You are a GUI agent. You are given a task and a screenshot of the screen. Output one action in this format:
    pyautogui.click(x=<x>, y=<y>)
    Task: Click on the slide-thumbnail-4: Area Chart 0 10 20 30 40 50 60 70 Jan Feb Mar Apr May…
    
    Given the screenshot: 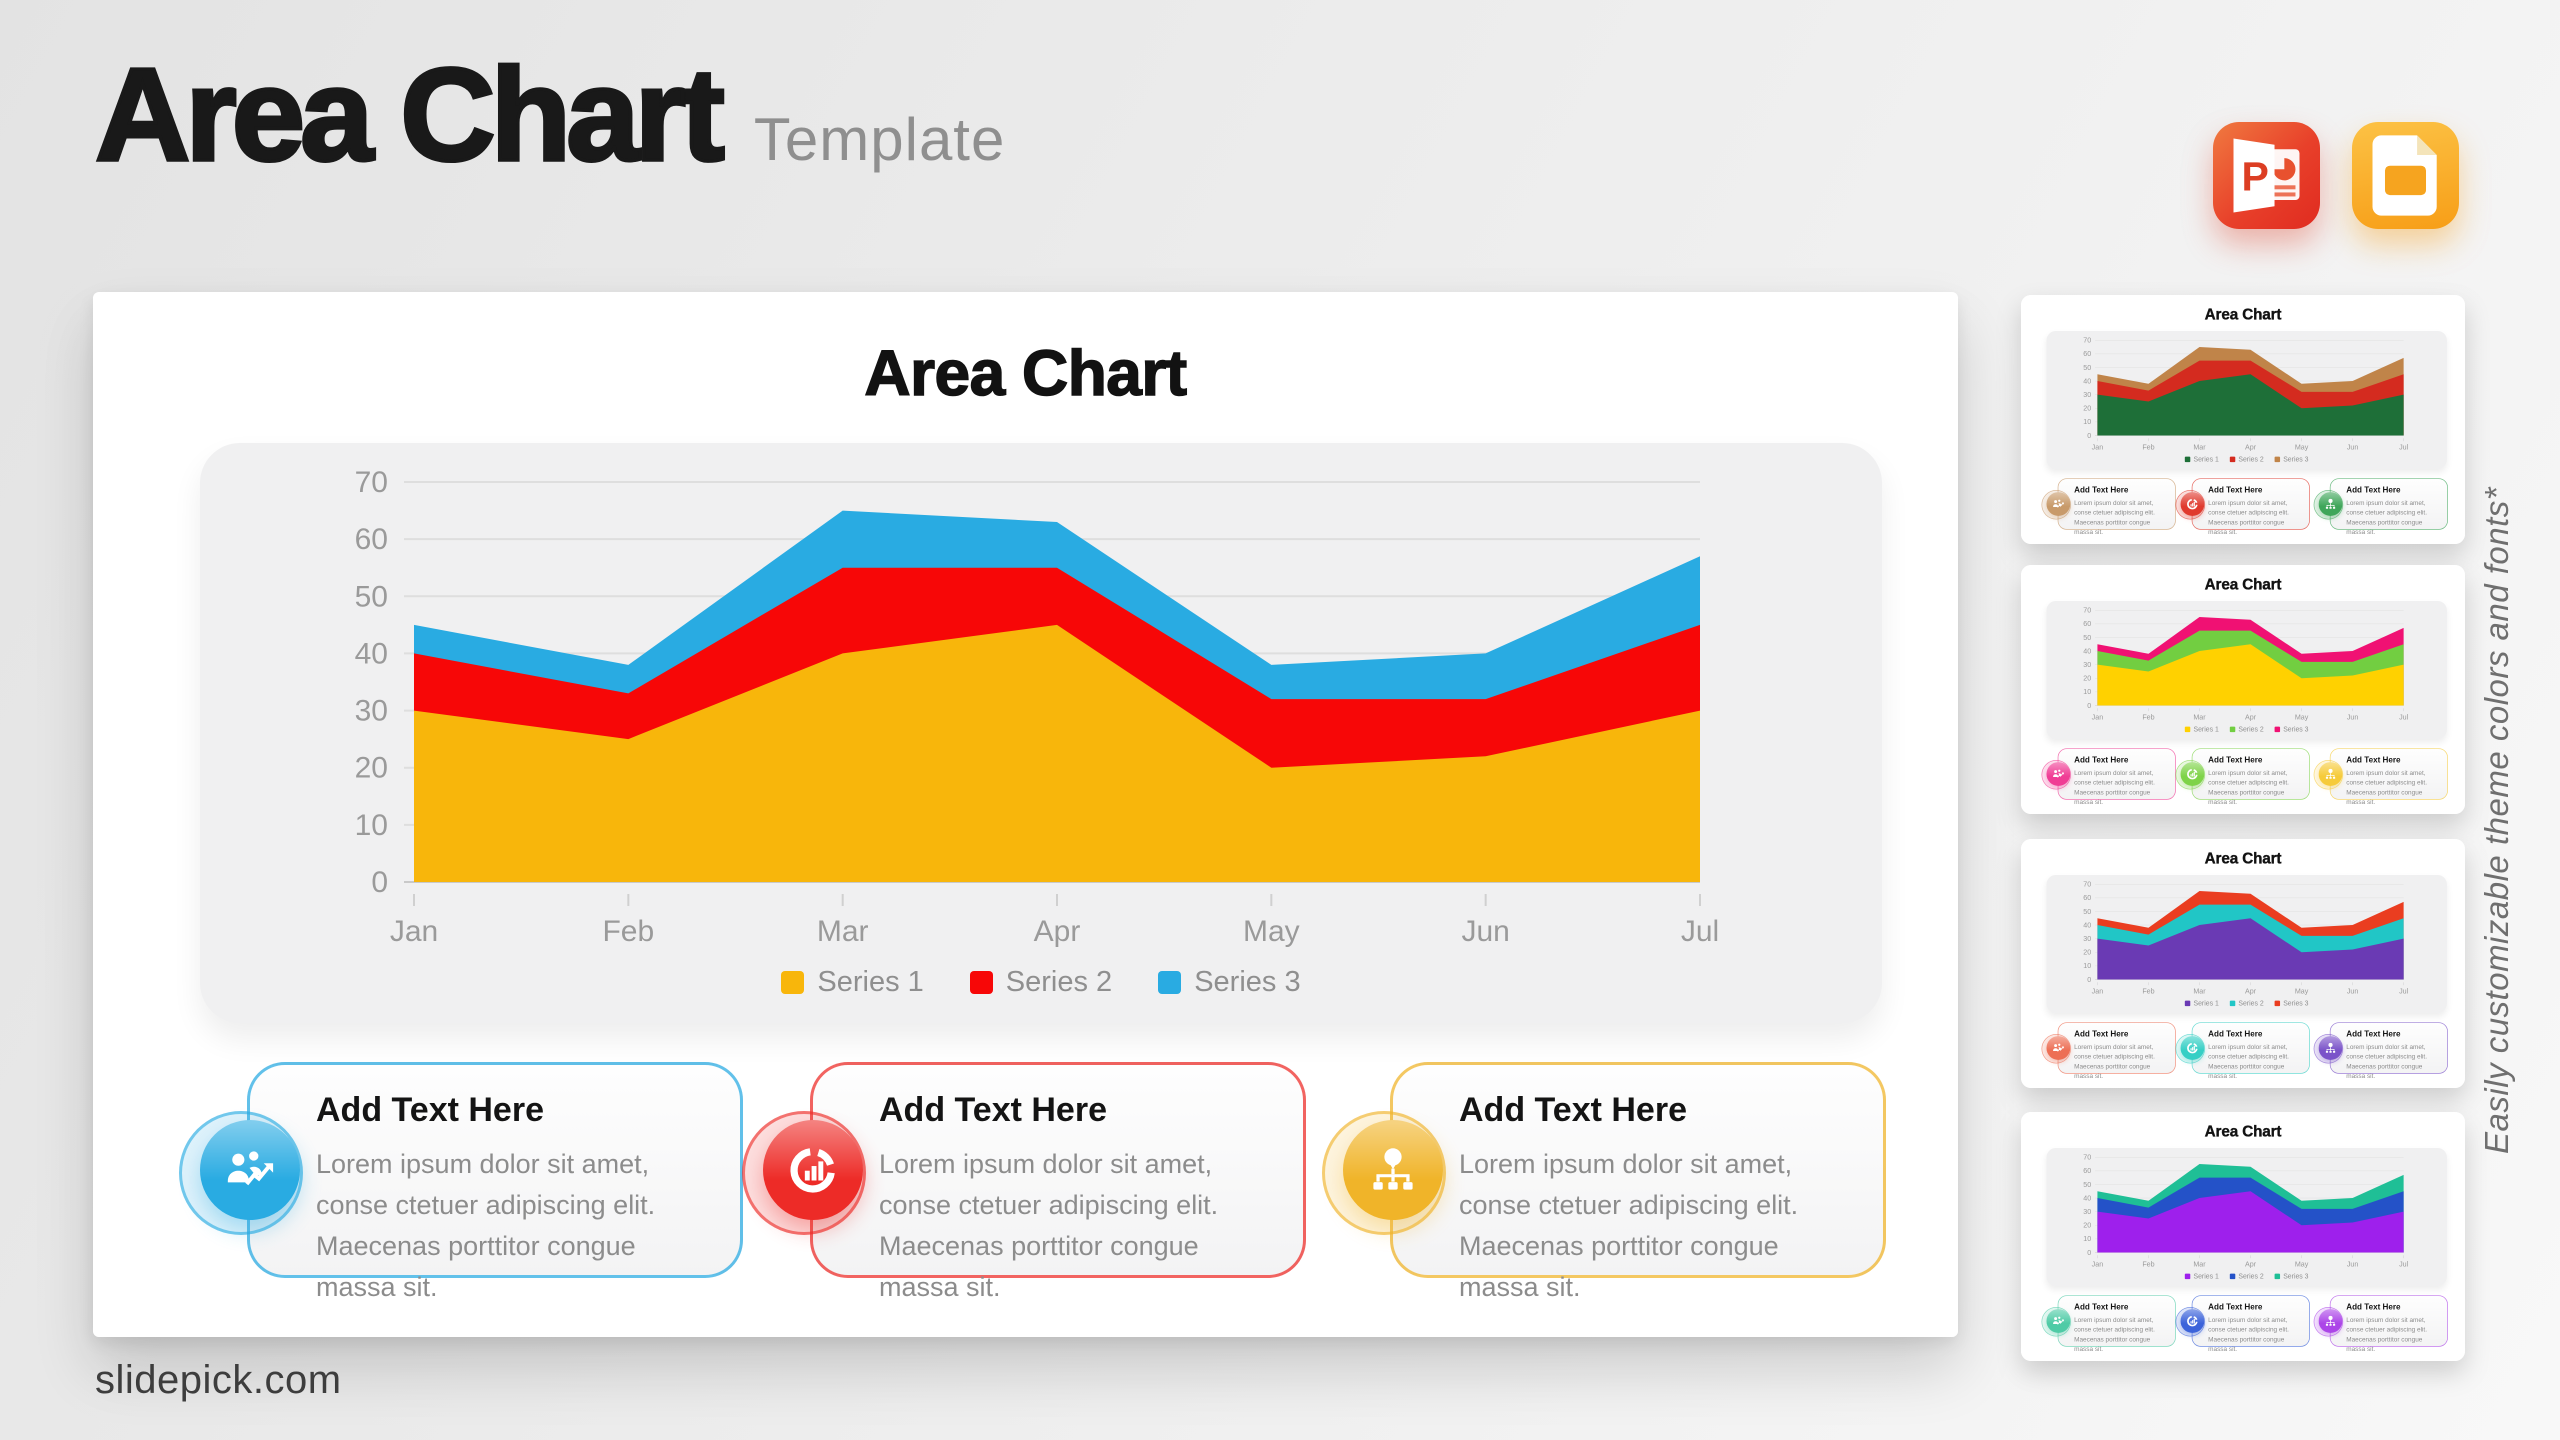 What is the action you would take?
    pyautogui.click(x=2243, y=1236)
    